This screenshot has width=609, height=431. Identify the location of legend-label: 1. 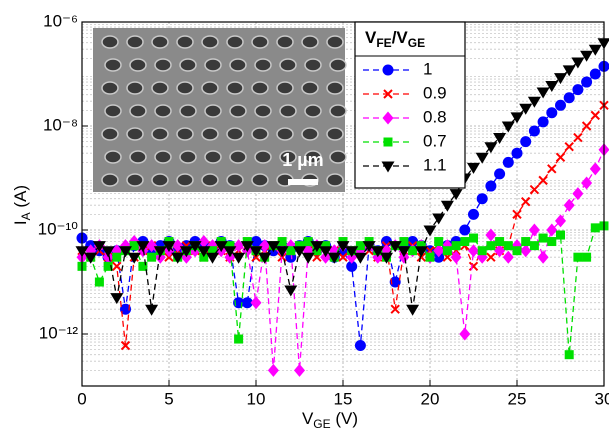
(427, 68).